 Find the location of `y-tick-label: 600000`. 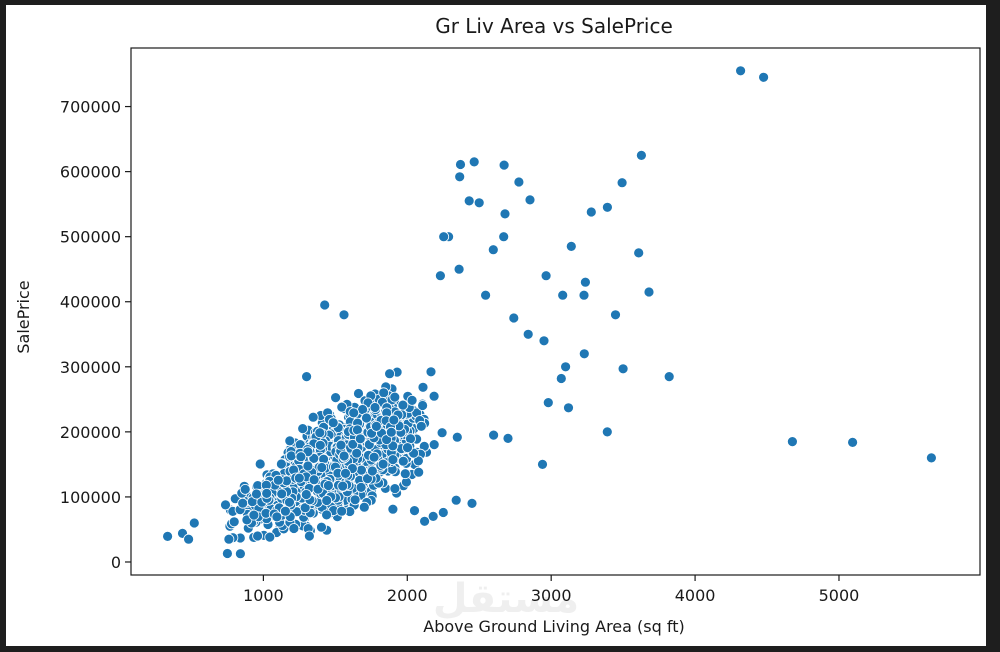

y-tick-label: 600000 is located at coordinates (90, 172).